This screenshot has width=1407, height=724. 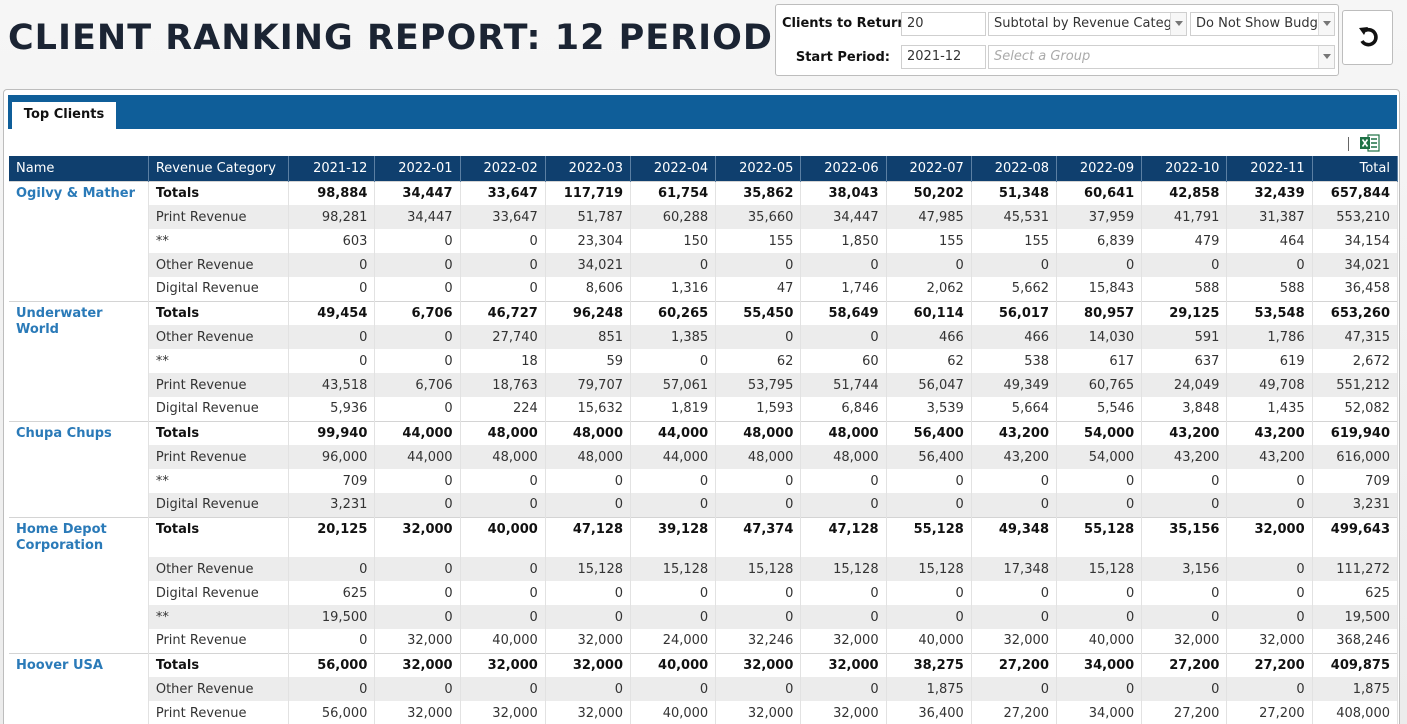 I want to click on column-header: 2022-06, so click(x=843, y=168).